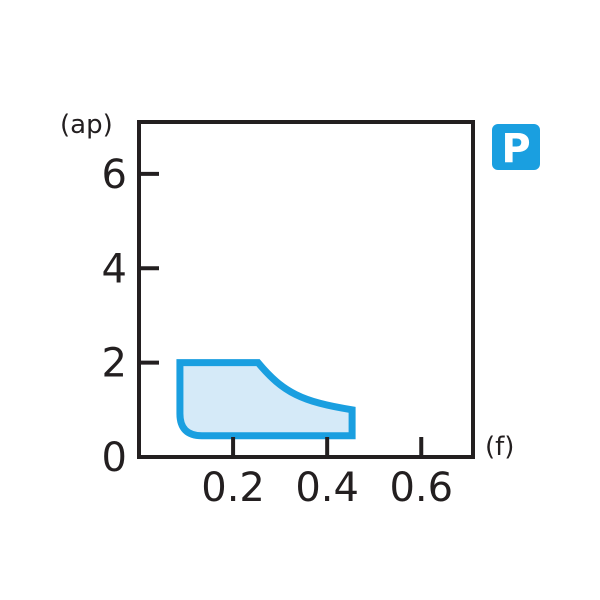  What do you see at coordinates (114, 269) in the screenshot?
I see `y-tick-label: 4` at bounding box center [114, 269].